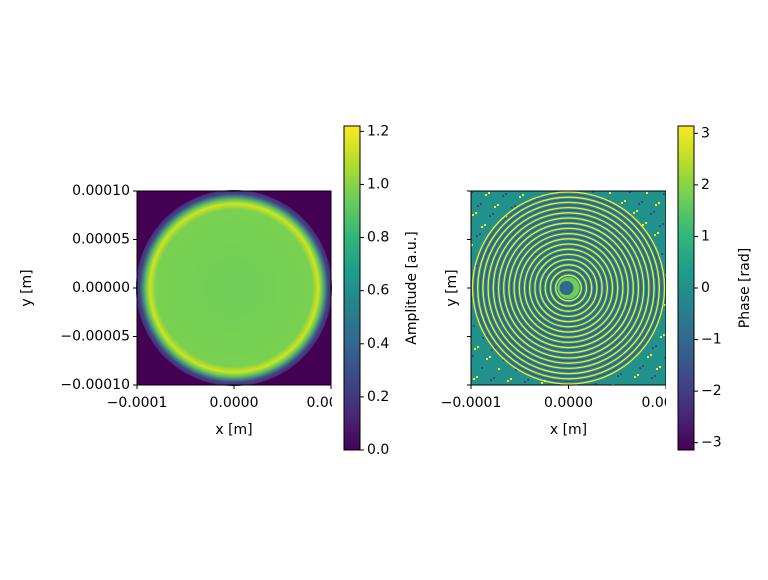  Describe the element at coordinates (378, 184) in the screenshot. I see `colorbar-tick-label: 1.0` at that location.